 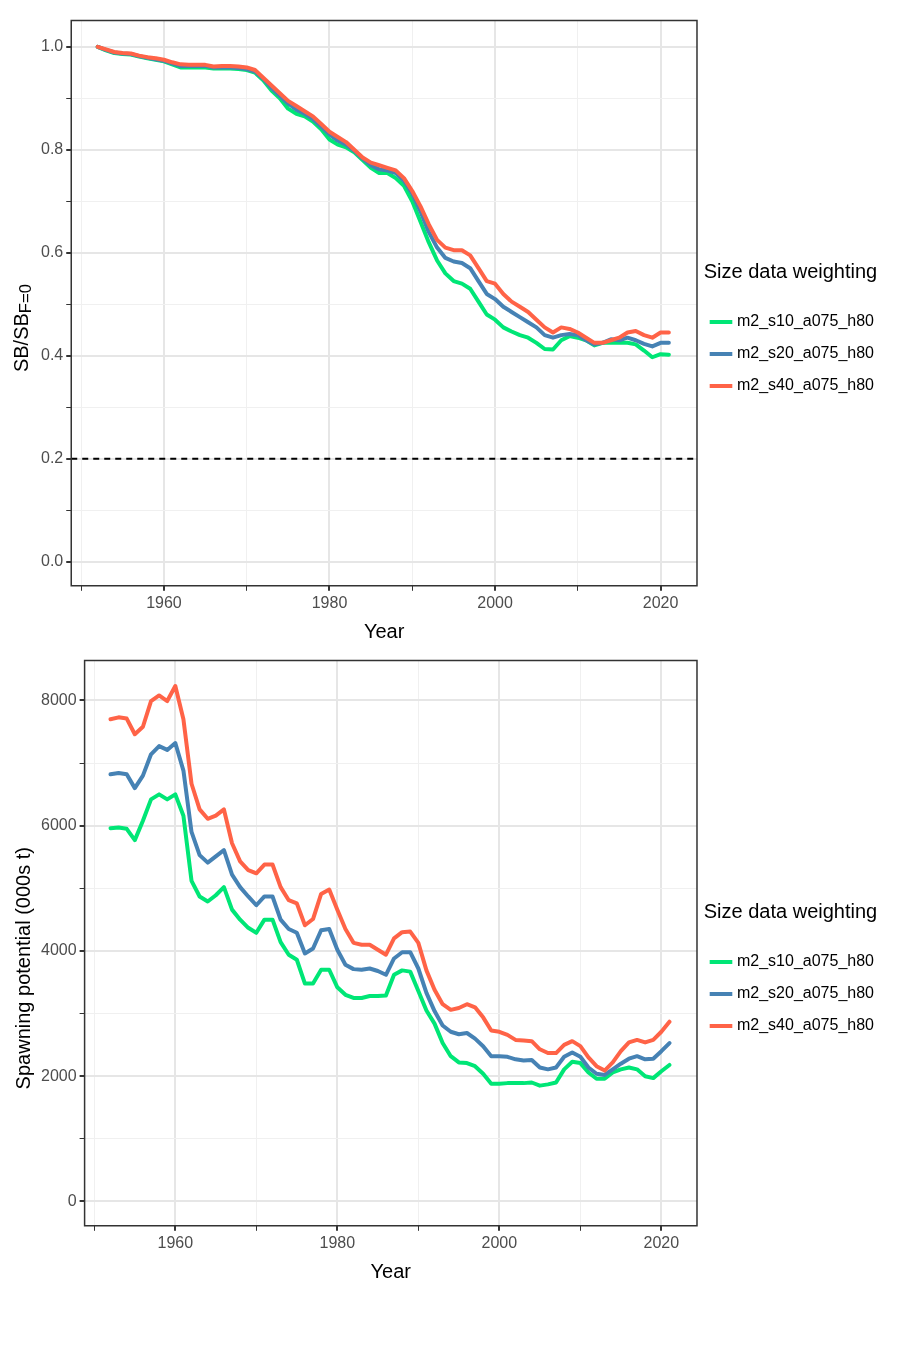 I want to click on y-tick-label: 6000, so click(x=59, y=825).